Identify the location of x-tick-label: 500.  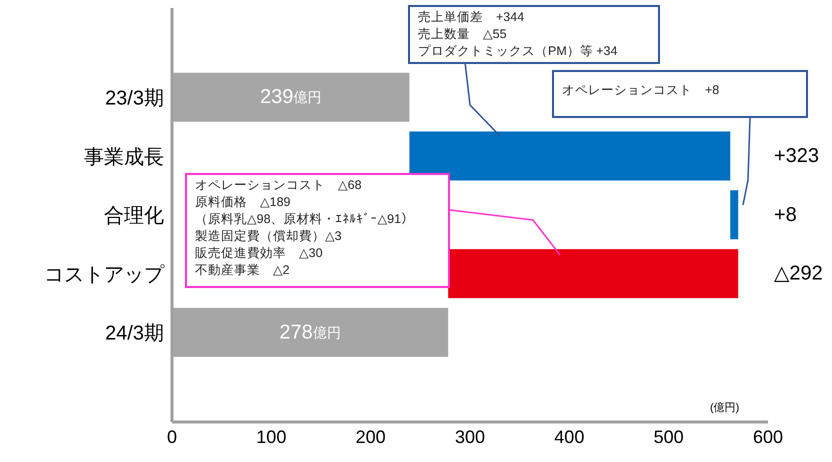
(669, 436).